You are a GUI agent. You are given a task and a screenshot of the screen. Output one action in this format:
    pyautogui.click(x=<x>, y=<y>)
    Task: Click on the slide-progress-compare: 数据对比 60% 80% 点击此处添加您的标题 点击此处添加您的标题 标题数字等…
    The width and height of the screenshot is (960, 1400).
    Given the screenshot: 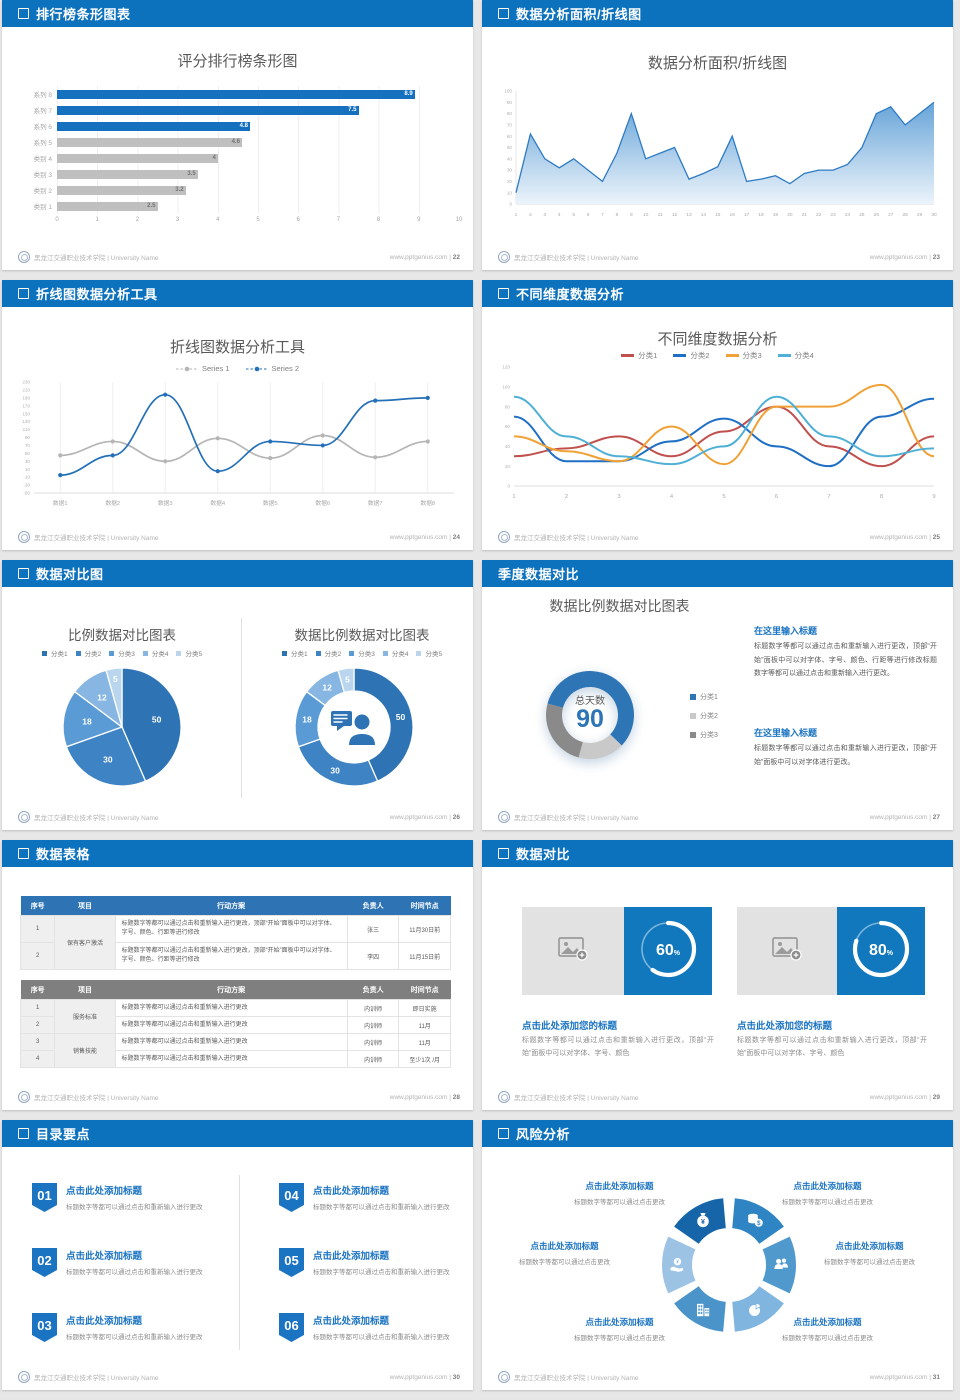 What is the action you would take?
    pyautogui.click(x=720, y=980)
    